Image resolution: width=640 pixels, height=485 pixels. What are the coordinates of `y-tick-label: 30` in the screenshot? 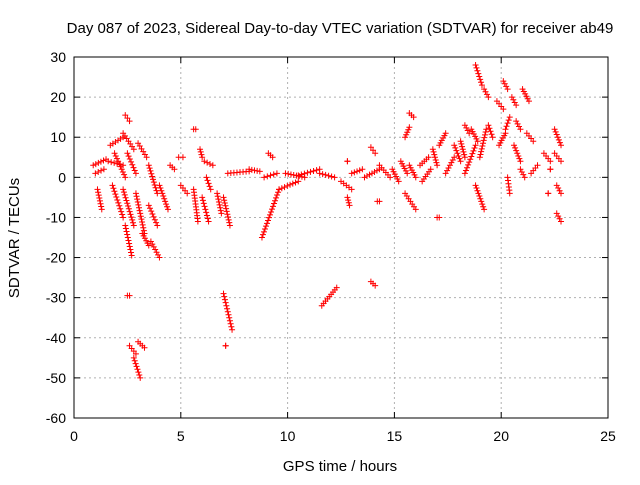 It's located at (58, 57).